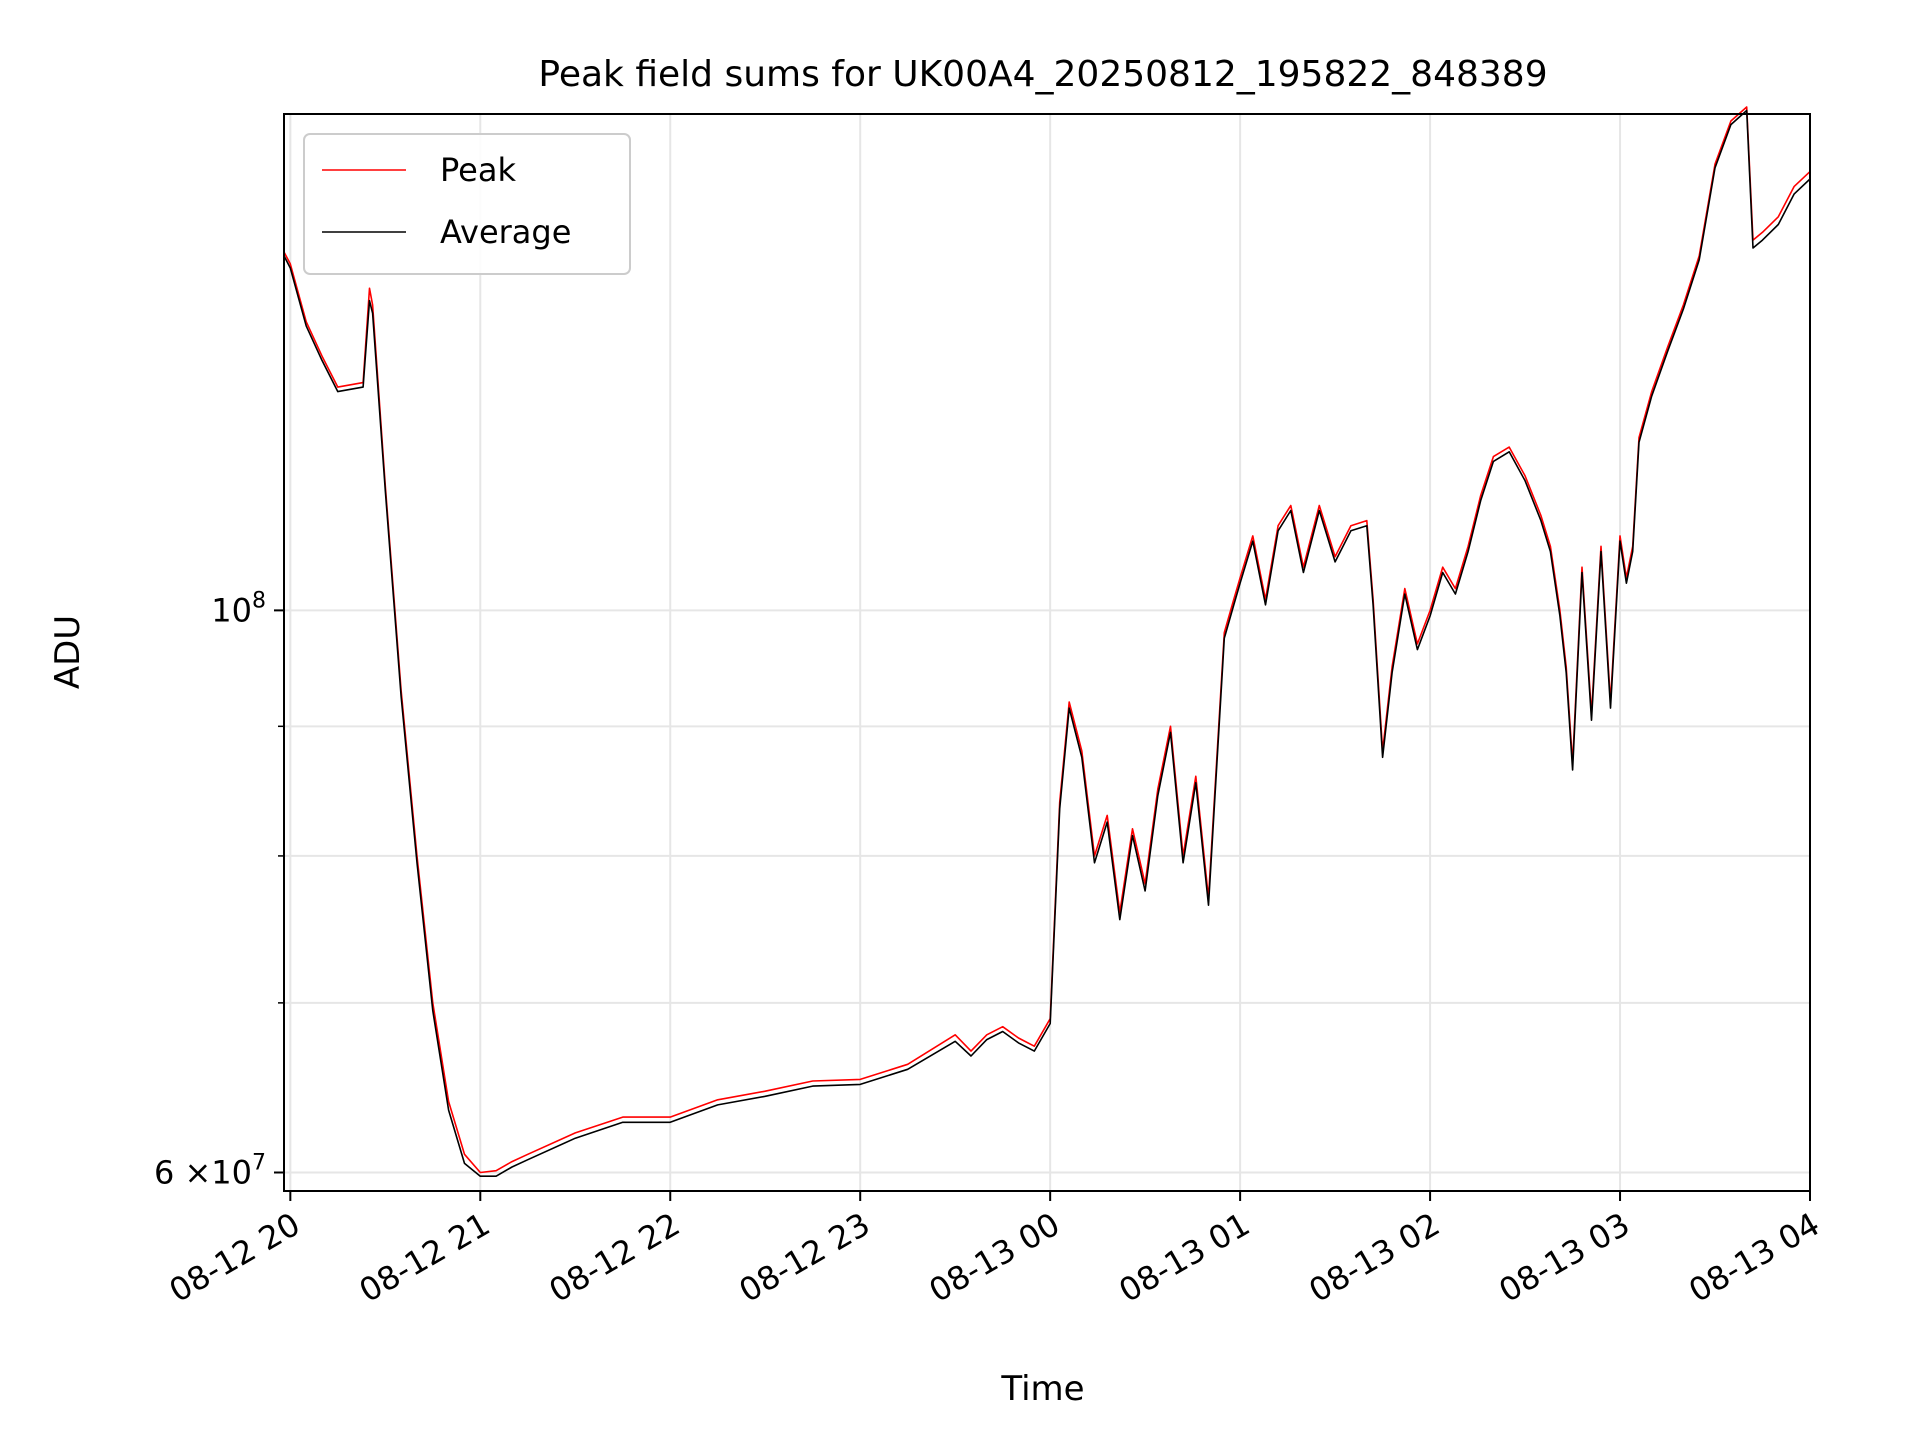 The image size is (1920, 1440). Describe the element at coordinates (219, 890) in the screenshot. I see `y-axis-ticks: 6 ×107 108` at that location.